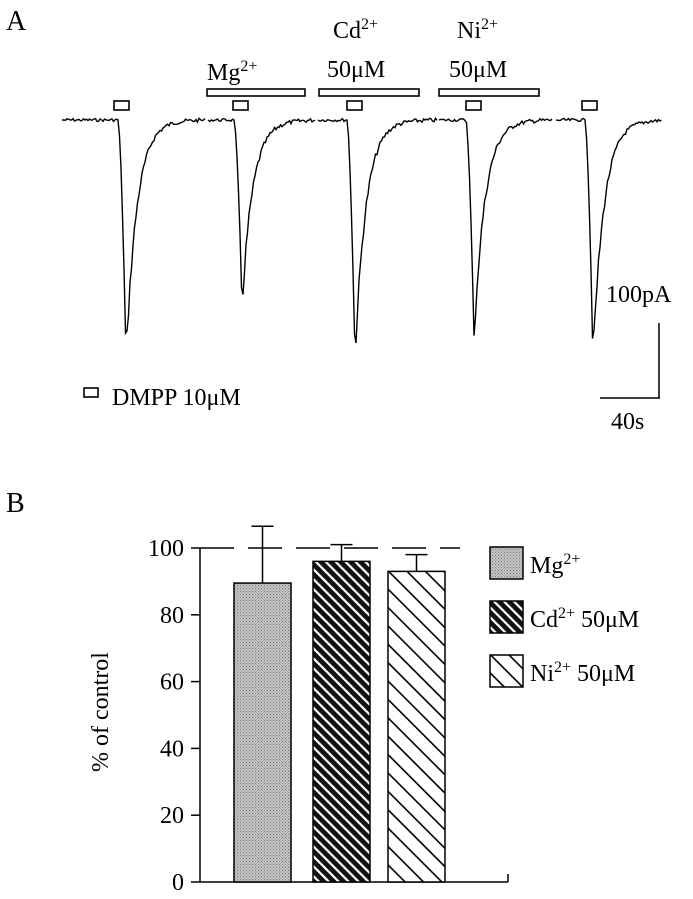 This screenshot has height=899, width=693. I want to click on y-tick-label: 60, so click(172, 683).